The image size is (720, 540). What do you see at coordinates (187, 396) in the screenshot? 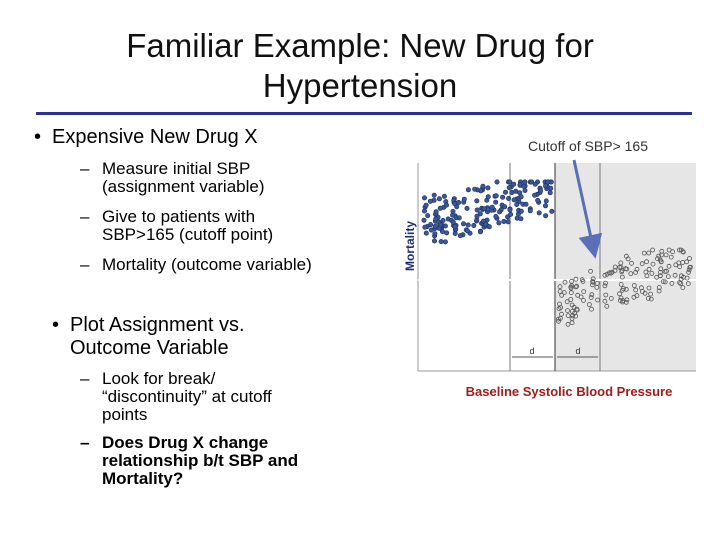
I see `sub-line: “discontinuity” at cutoff` at bounding box center [187, 396].